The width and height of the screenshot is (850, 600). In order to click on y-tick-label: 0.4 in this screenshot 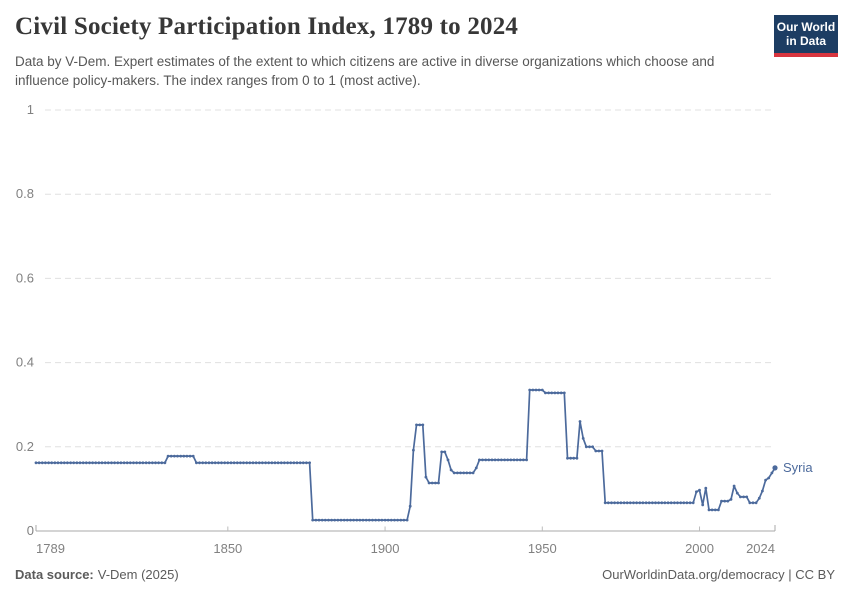, I will do `click(25, 362)`.